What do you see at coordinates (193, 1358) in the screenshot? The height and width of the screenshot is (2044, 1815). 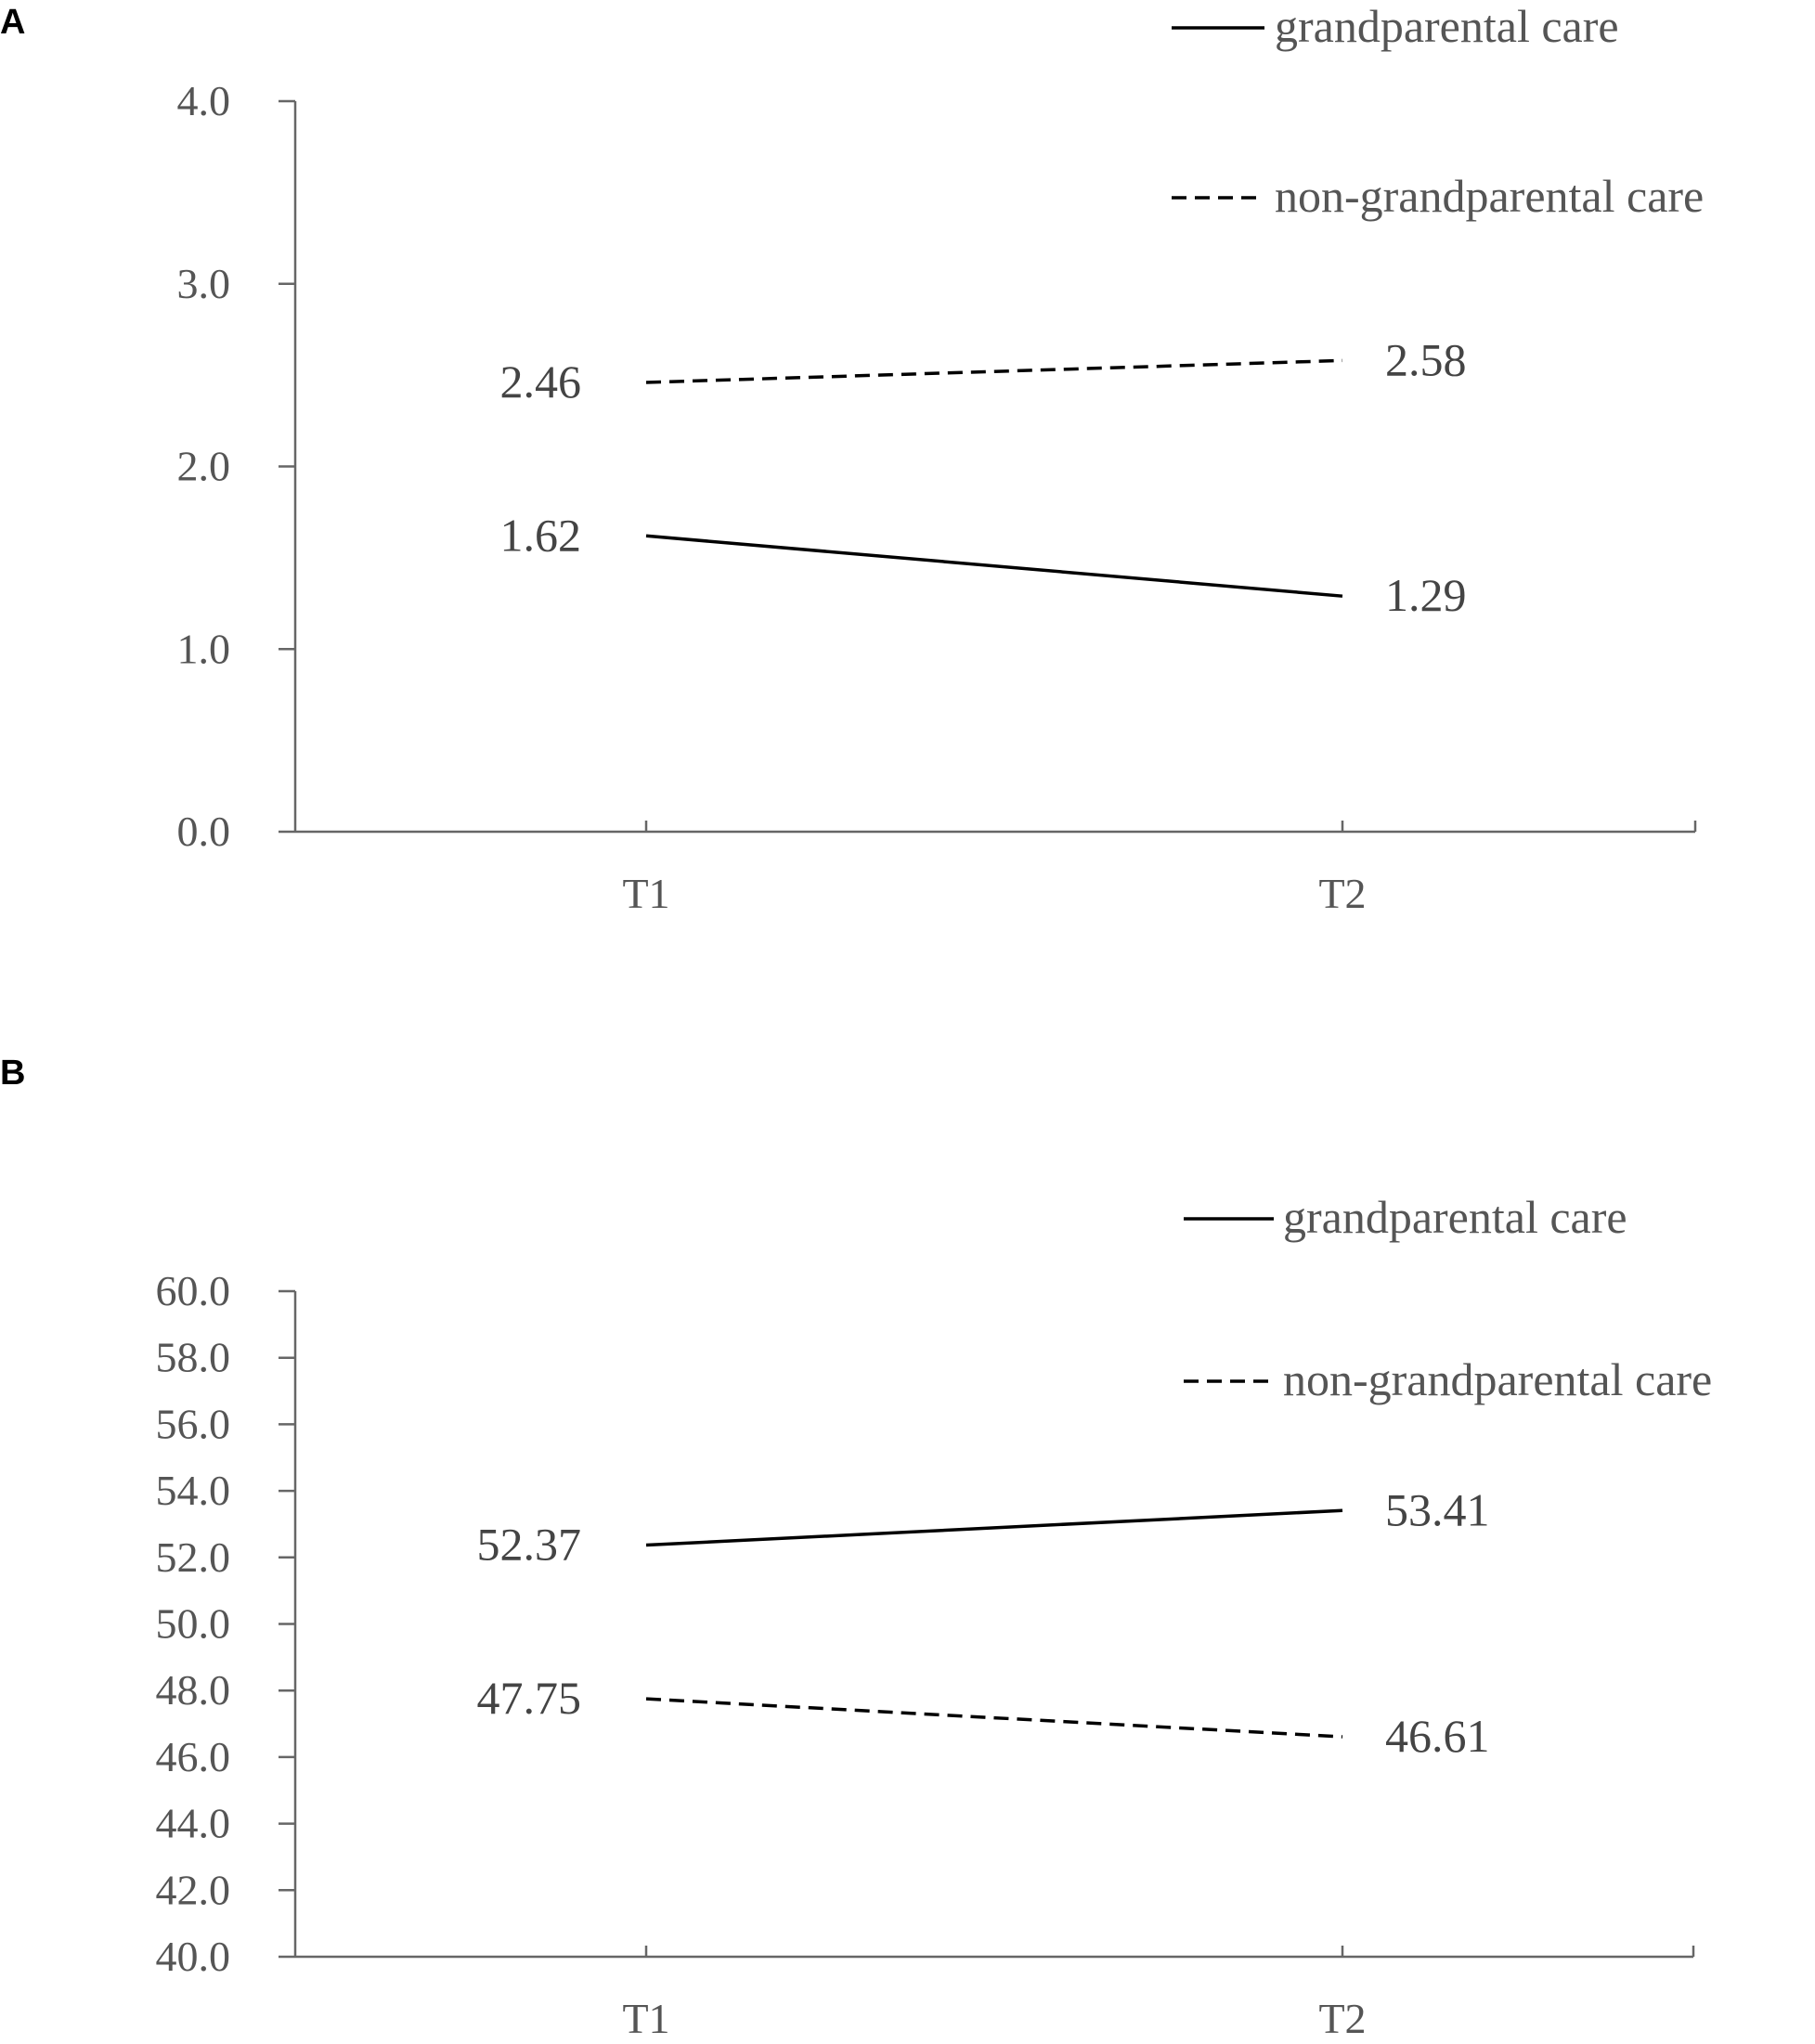 I see `y-tick-label: 58.0` at bounding box center [193, 1358].